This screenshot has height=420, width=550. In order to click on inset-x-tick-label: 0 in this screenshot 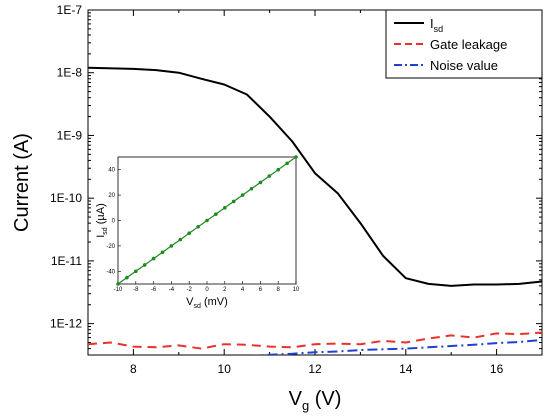, I will do `click(207, 290)`.